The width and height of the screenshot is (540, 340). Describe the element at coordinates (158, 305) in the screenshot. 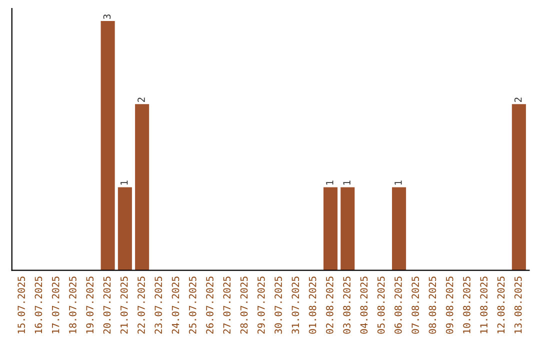

I see `x-tick-label: 23.07.2025` at that location.